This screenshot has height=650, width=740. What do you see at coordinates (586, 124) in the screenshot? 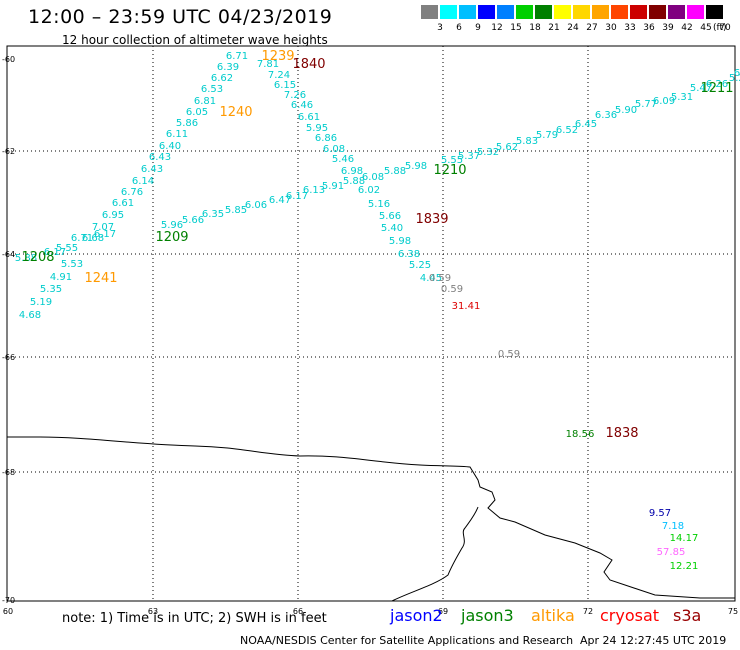
I see `swh-value: 6.45` at bounding box center [586, 124].